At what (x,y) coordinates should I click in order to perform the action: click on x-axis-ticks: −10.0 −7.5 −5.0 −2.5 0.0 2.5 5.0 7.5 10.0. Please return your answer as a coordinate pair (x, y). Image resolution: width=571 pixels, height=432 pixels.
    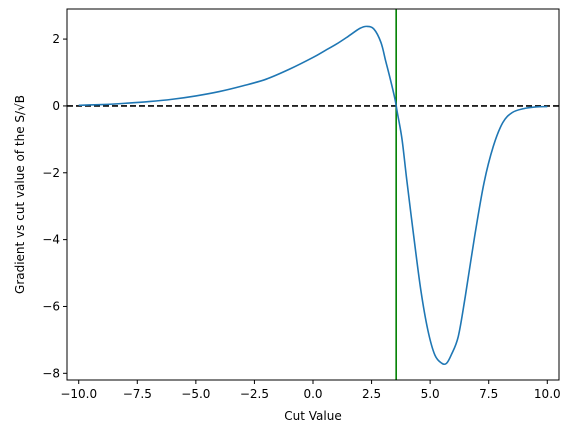
    Looking at the image, I should click on (310, 390).